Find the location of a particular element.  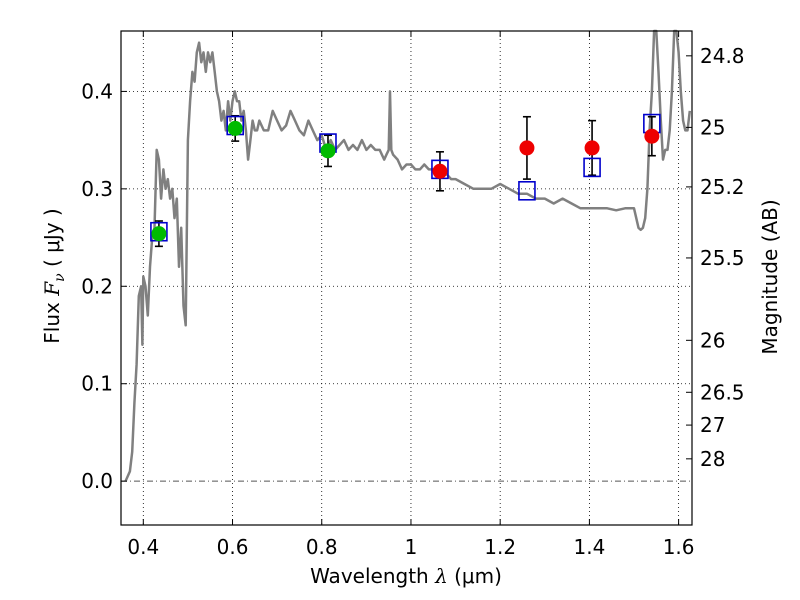

y-tick-label: 0.0 is located at coordinates (97, 481).